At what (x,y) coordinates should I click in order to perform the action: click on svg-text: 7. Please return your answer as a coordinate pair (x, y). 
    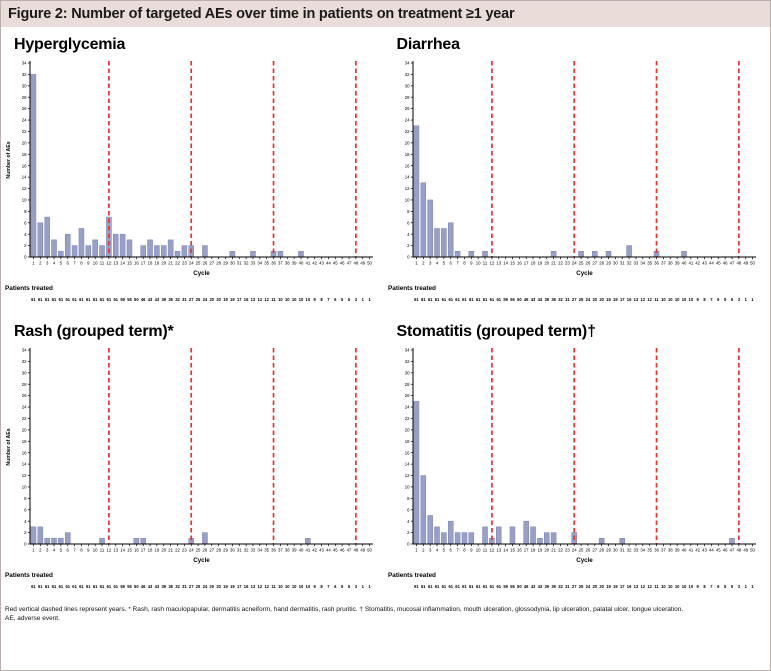
    Looking at the image, I should click on (711, 299).